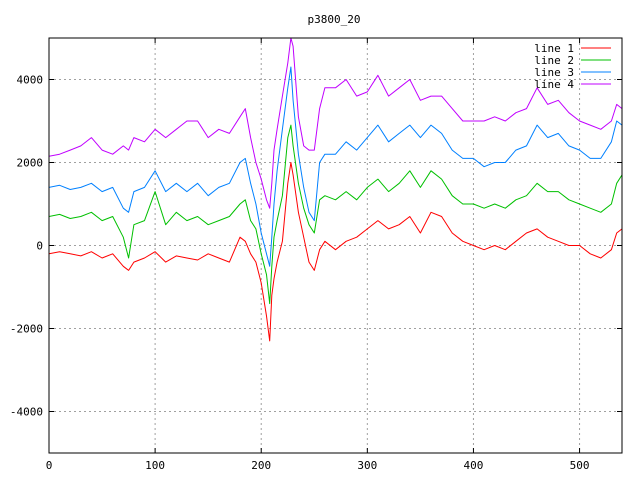  Describe the element at coordinates (49, 465) in the screenshot. I see `x-tick-label: 0` at that location.